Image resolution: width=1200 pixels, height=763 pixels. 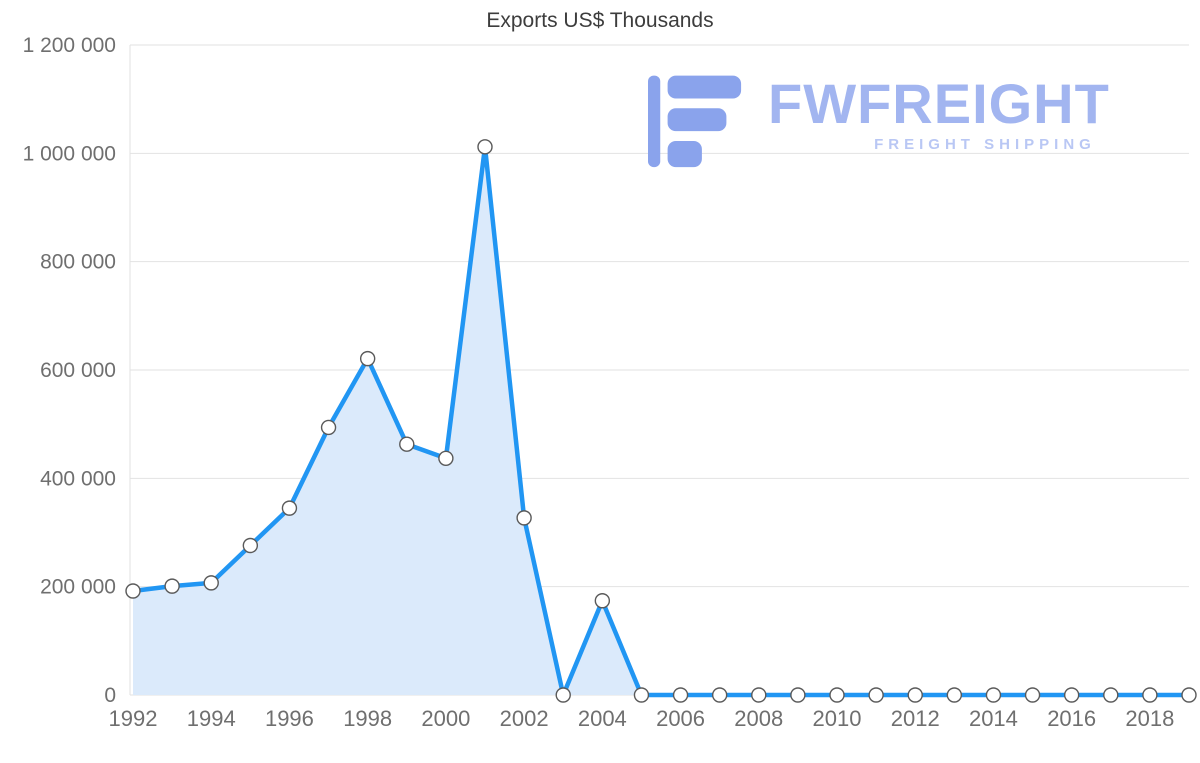 I want to click on x-tick-label: 2004, so click(x=602, y=718).